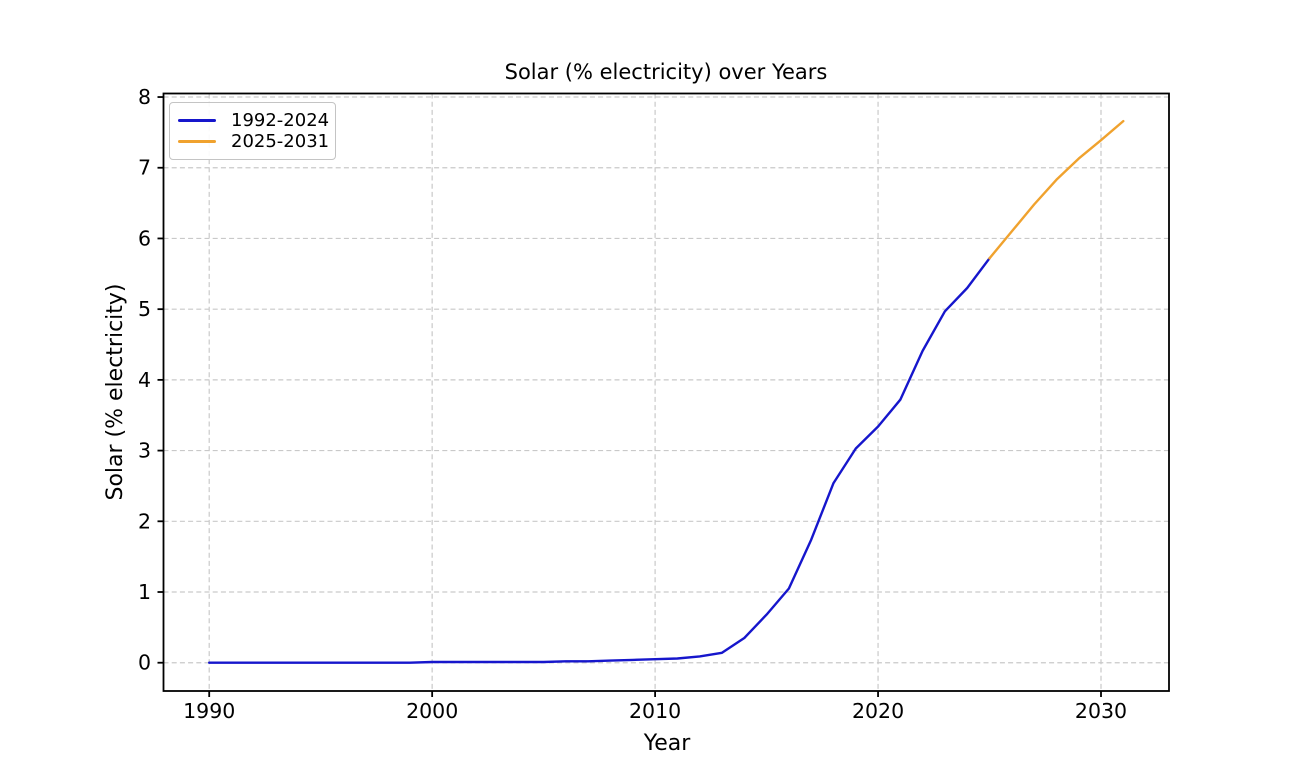  Describe the element at coordinates (144, 451) in the screenshot. I see `y-tick-label: 3` at that location.